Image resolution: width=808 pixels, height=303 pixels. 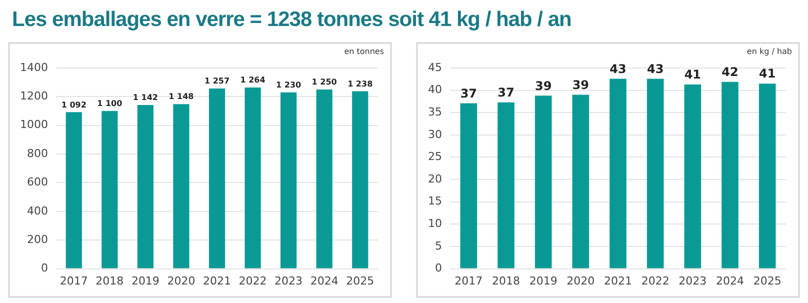 What do you see at coordinates (364, 51) in the screenshot?
I see `text: en tonnes` at bounding box center [364, 51].